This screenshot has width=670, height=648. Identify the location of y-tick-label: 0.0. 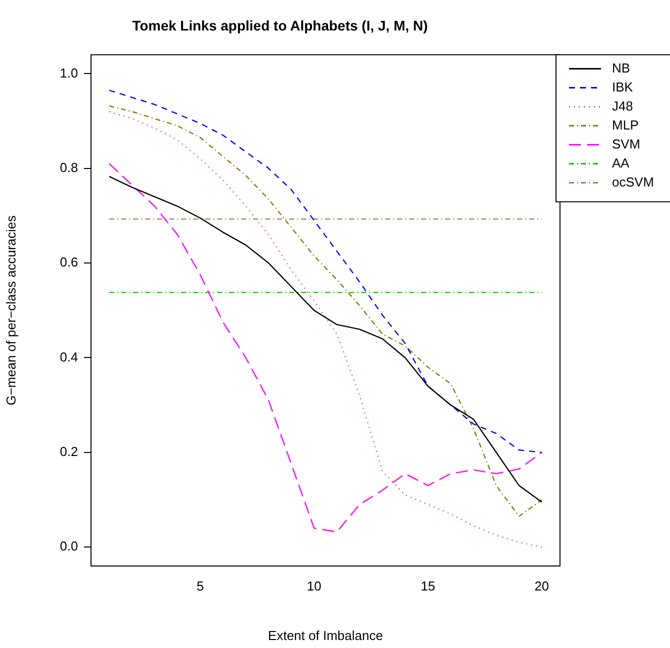
(69, 546).